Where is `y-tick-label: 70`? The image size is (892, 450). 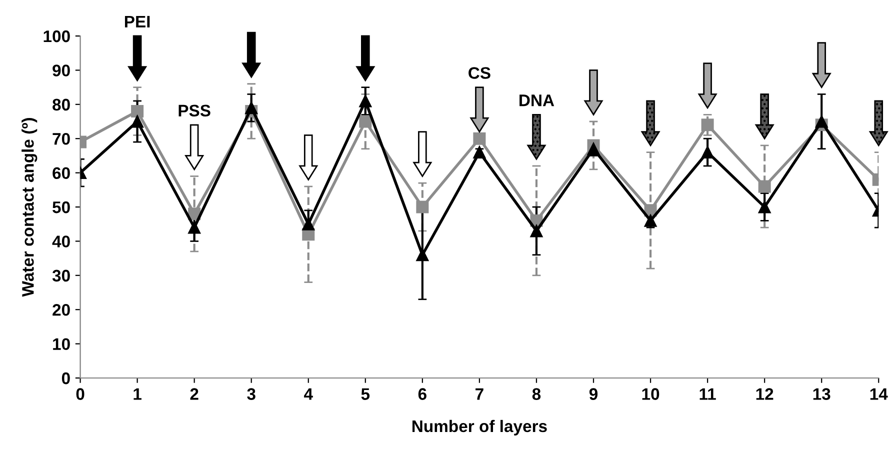
y-tick-label: 70 is located at coordinates (61, 139).